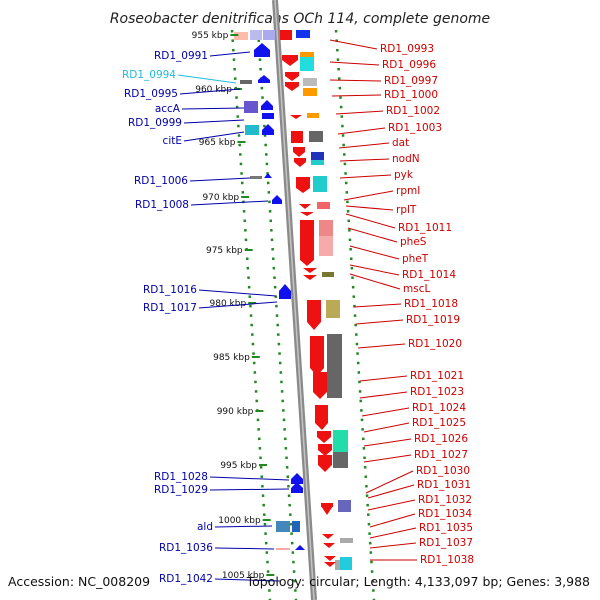  I want to click on gene-label-rd1-1027: RD1_1027, so click(441, 455).